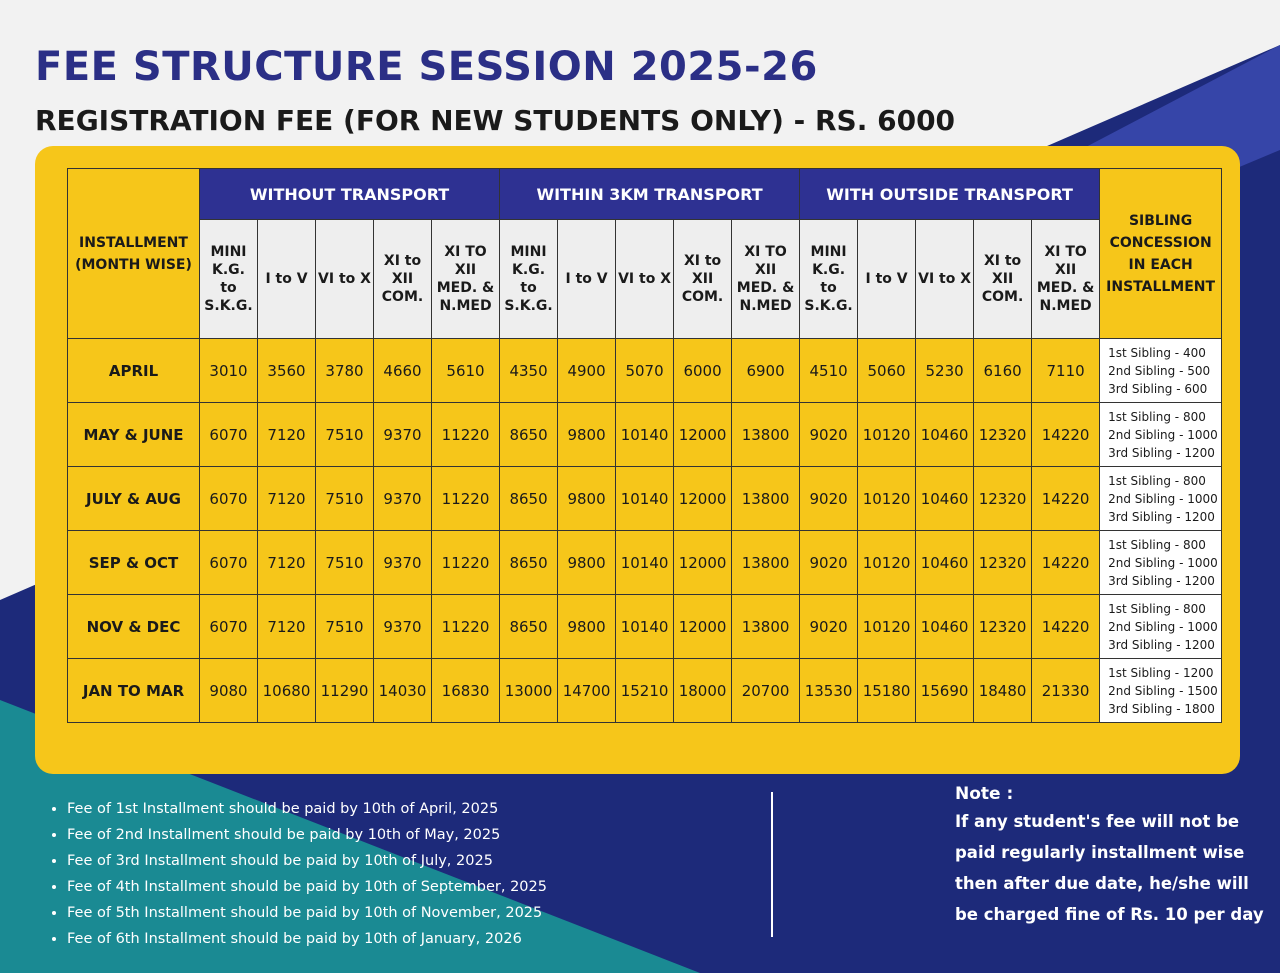 The image size is (1280, 973). I want to click on fee-cell: 13530, so click(829, 690).